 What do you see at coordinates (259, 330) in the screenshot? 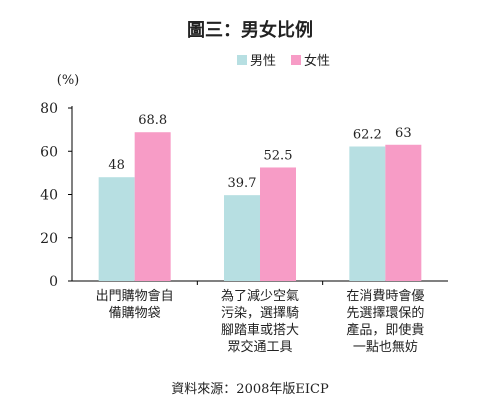
I see `x-category-label-line: 腳踏車或搭大` at bounding box center [259, 330].